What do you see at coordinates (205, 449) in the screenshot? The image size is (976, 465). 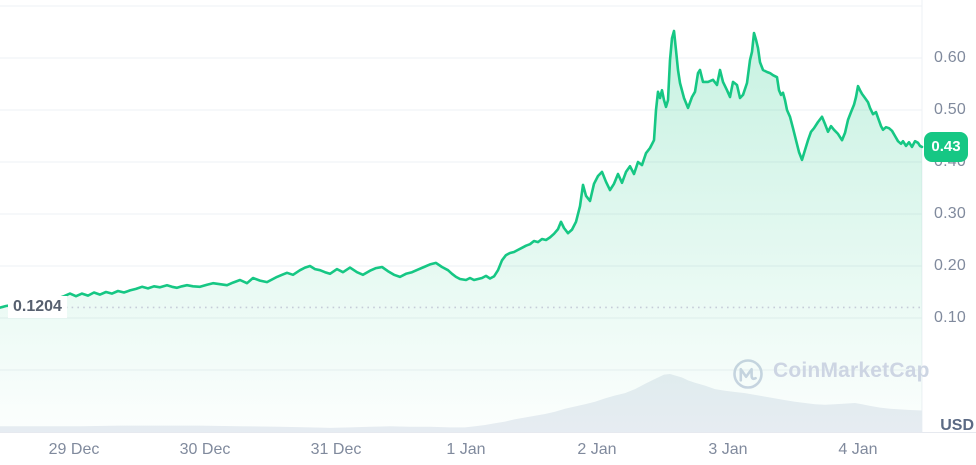 I see `x-axis-date-label: 30 Dec` at bounding box center [205, 449].